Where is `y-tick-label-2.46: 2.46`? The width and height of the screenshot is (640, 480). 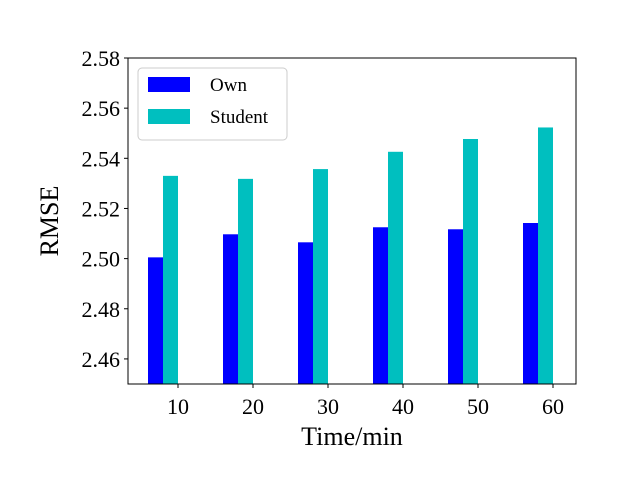
y-tick-label-2.46: 2.46 is located at coordinates (101, 359).